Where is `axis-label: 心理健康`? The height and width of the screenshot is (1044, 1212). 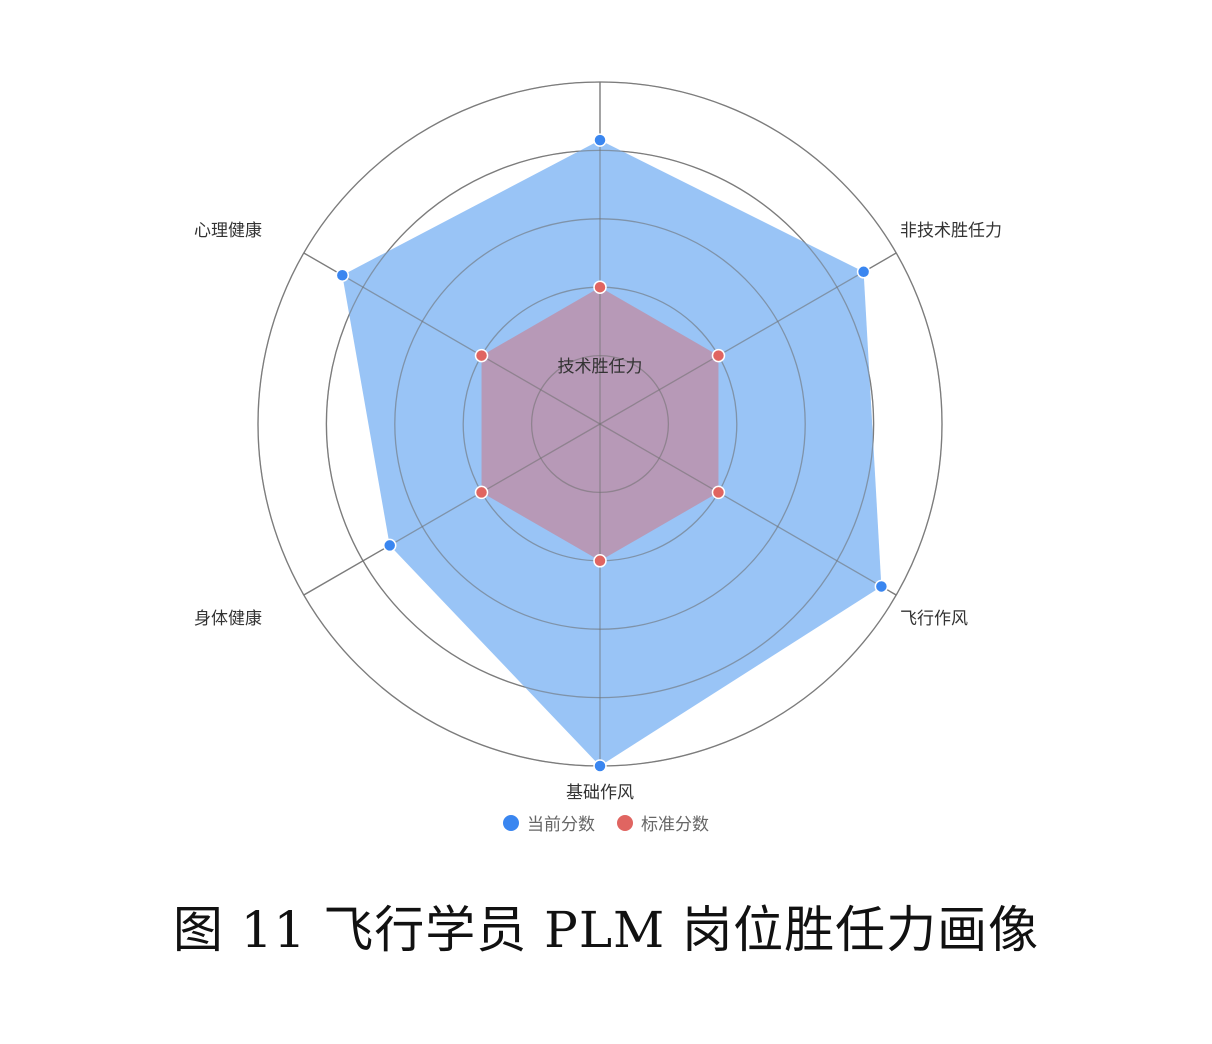 axis-label: 心理健康 is located at coordinates (228, 231).